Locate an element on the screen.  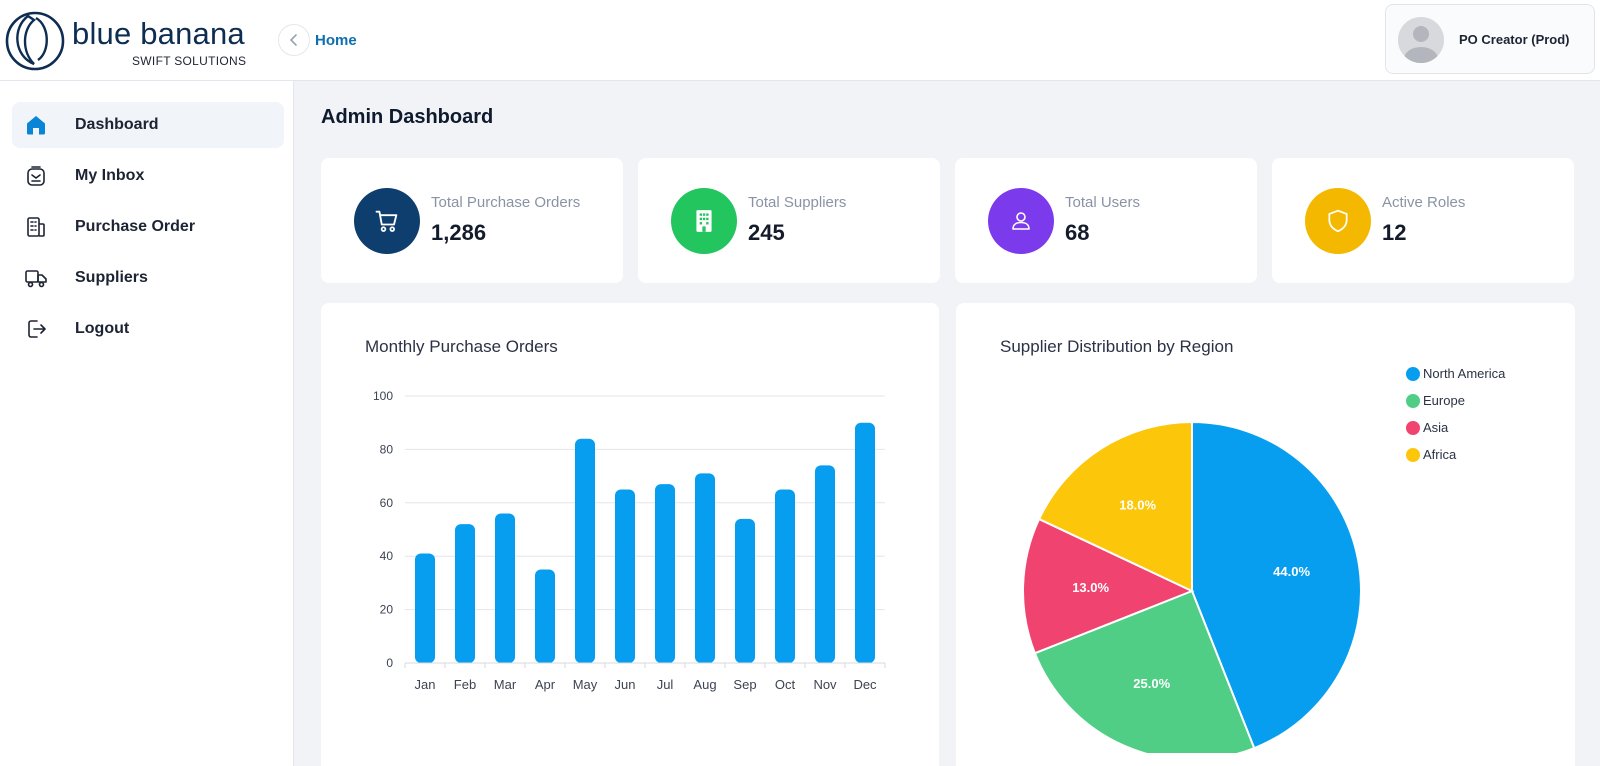
sidebar-collapse-button is located at coordinates (294, 40).